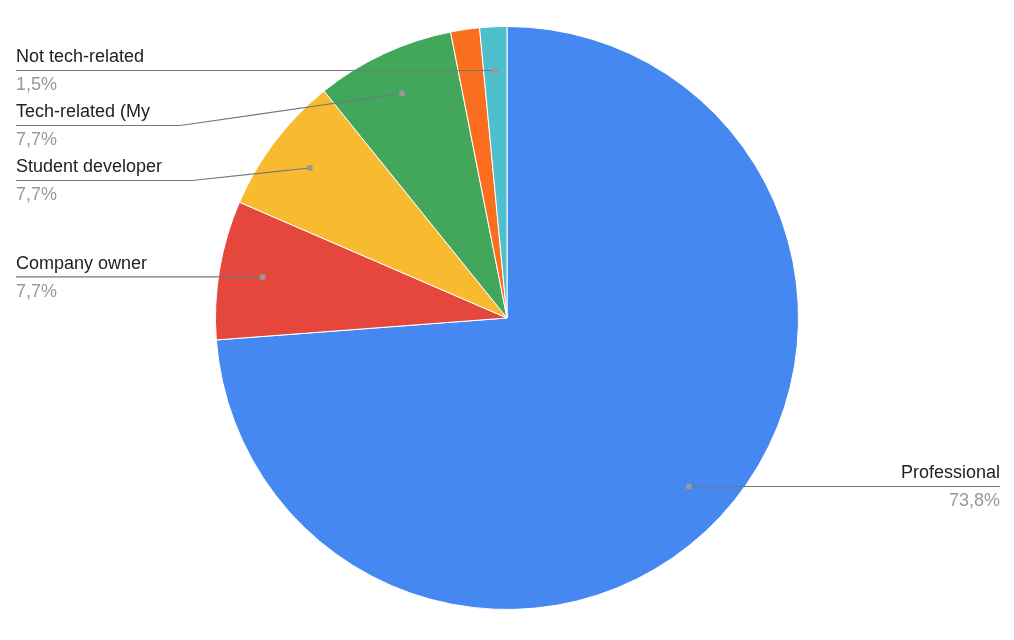  What do you see at coordinates (82, 262) in the screenshot?
I see `slice-label: Company owner` at bounding box center [82, 262].